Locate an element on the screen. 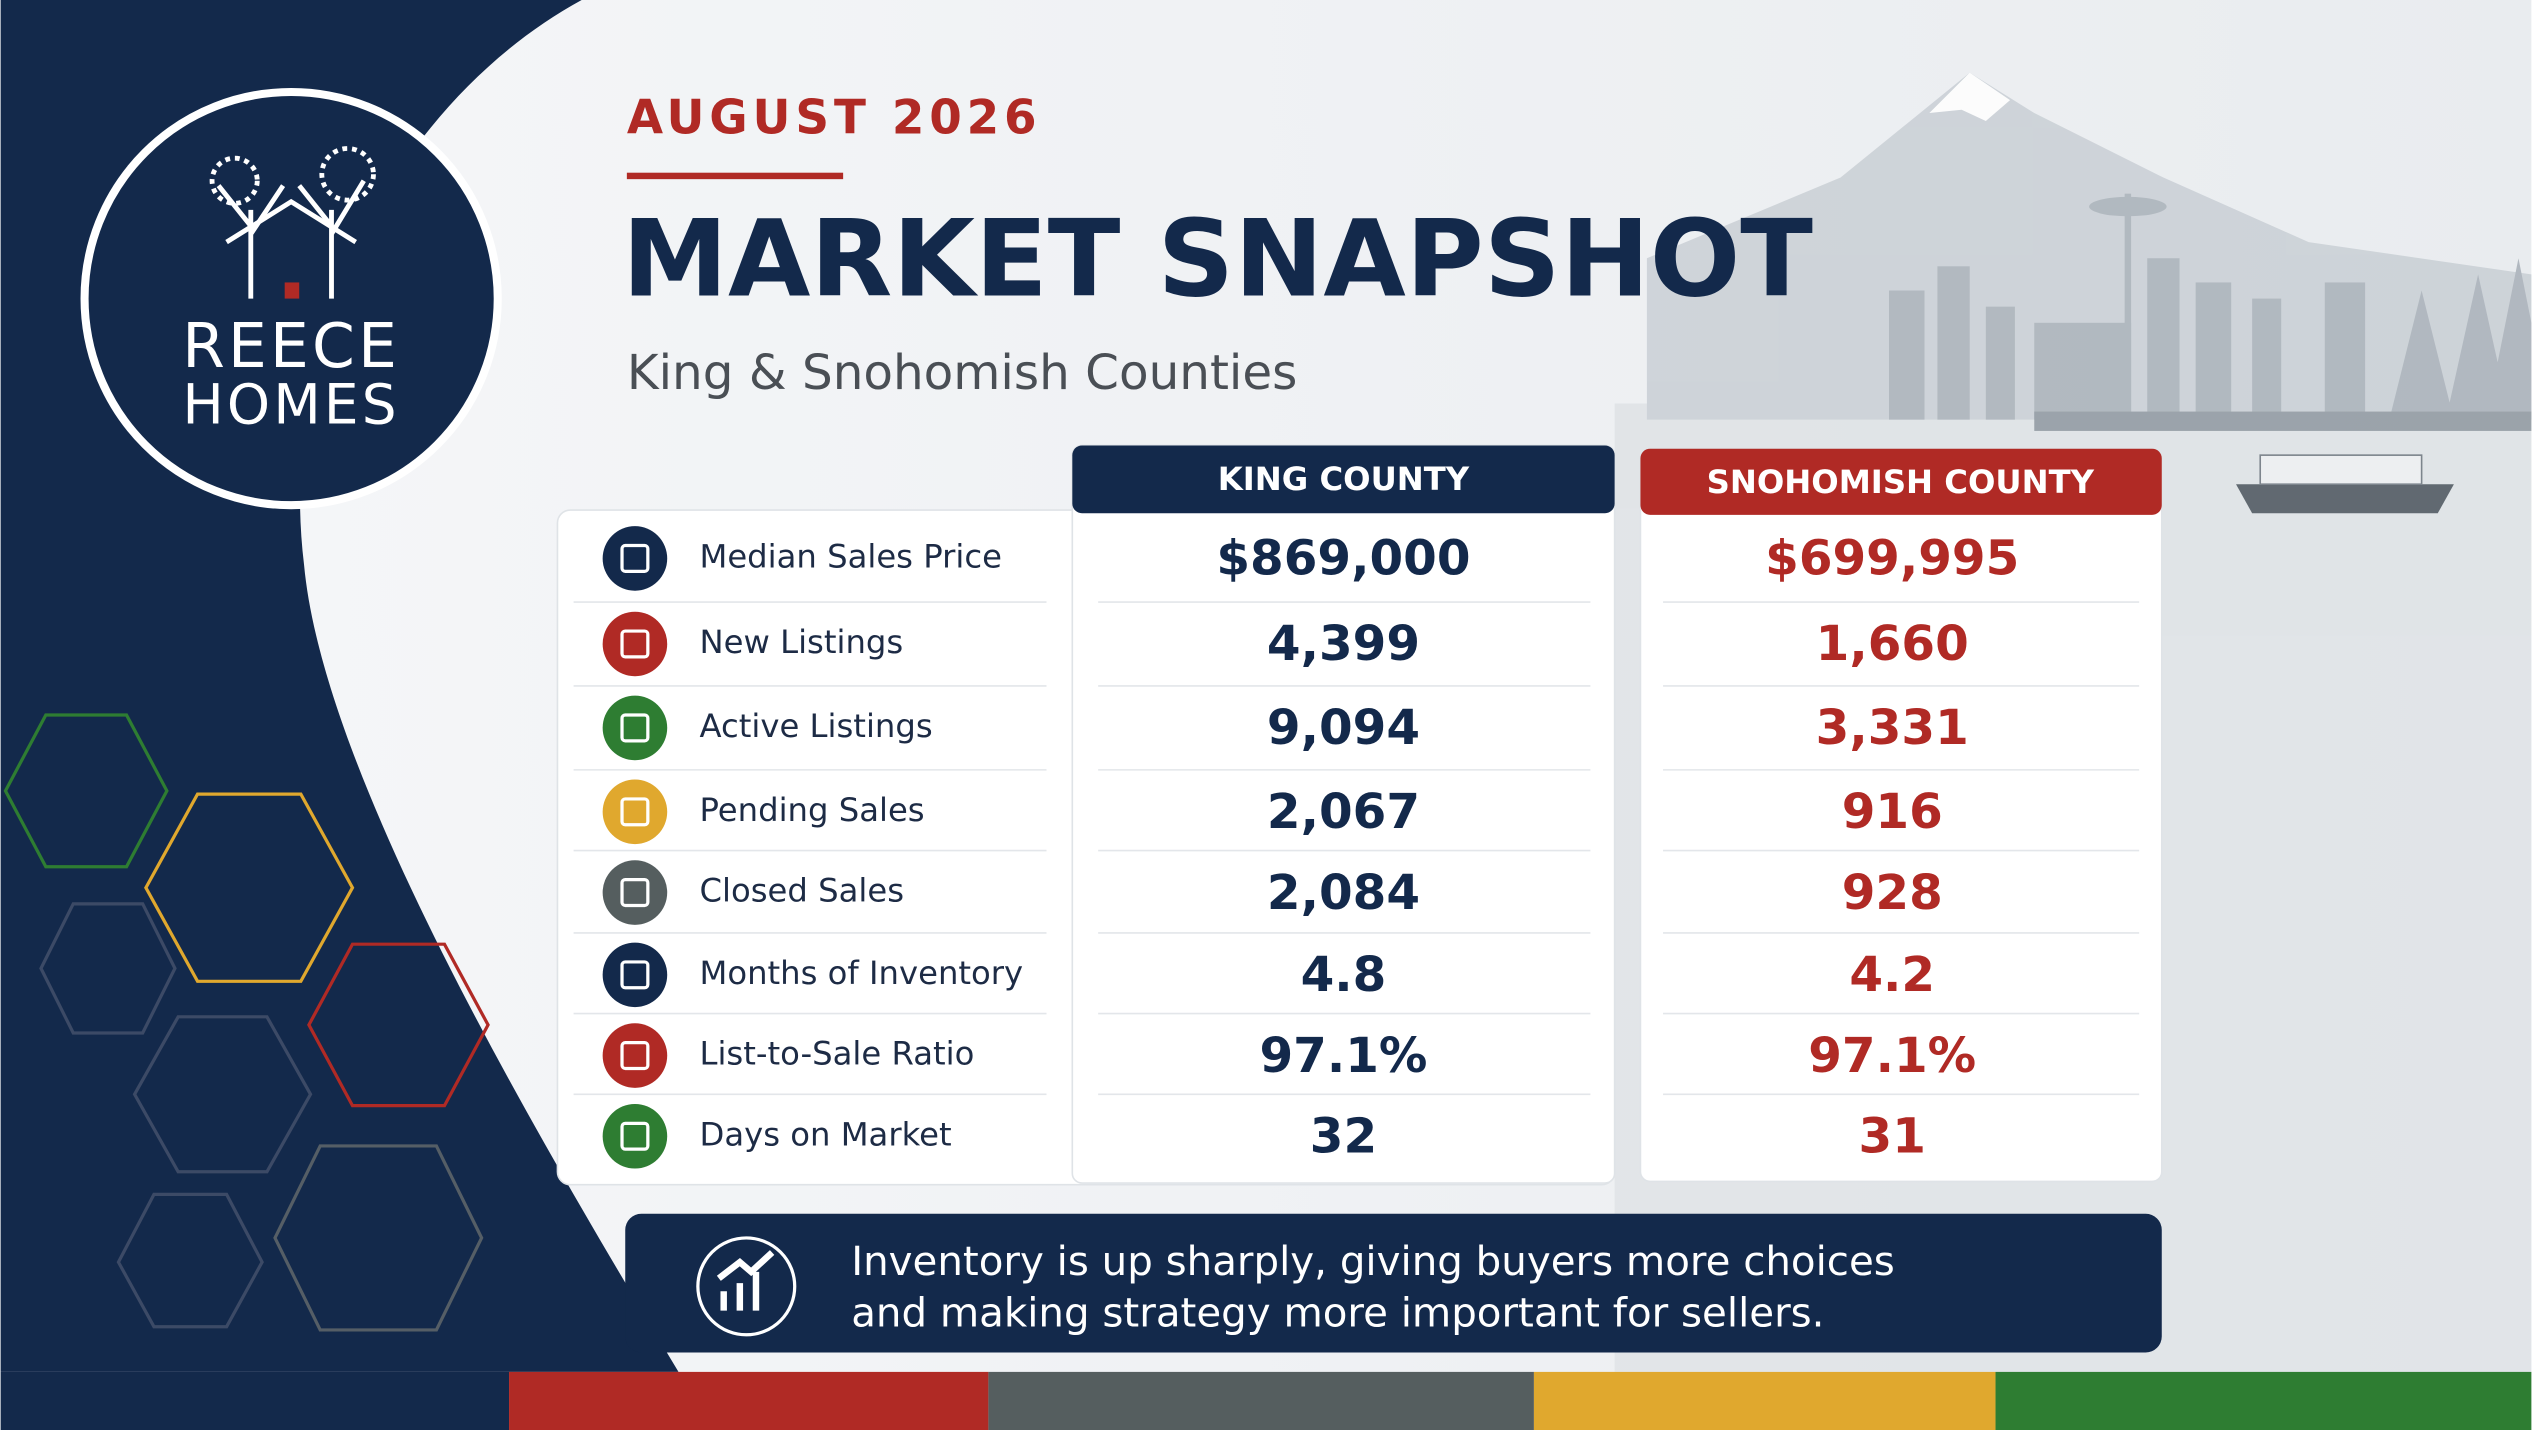  snohomish-value: $699,995 is located at coordinates (1892, 559).